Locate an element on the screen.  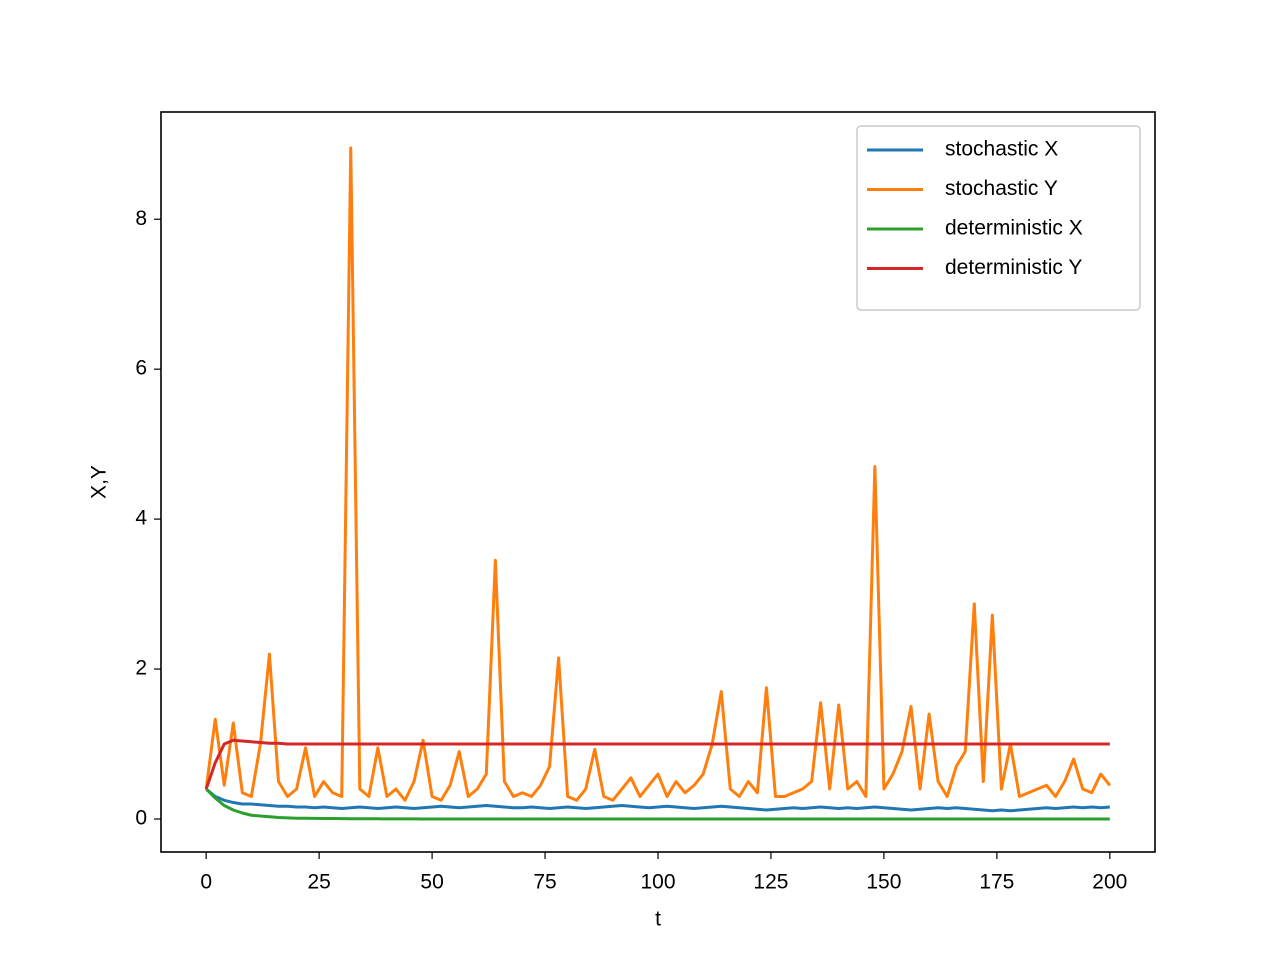
legend-box is located at coordinates (998, 218).